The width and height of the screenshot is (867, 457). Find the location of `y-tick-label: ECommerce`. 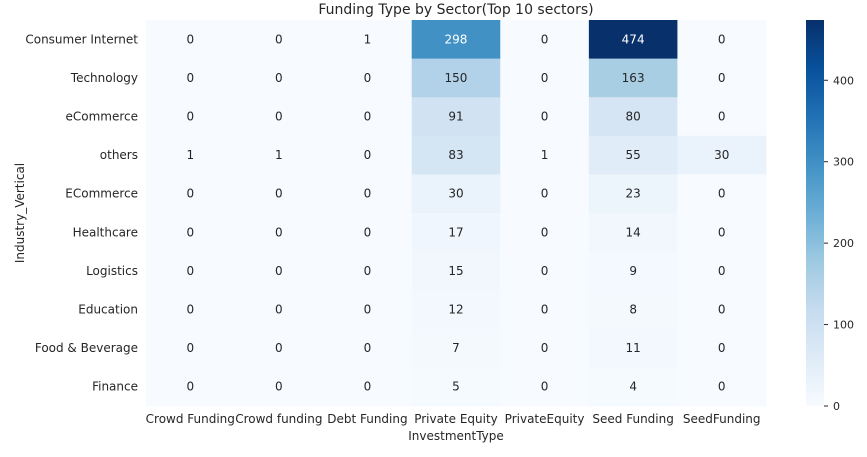

y-tick-label: ECommerce is located at coordinates (101, 194).